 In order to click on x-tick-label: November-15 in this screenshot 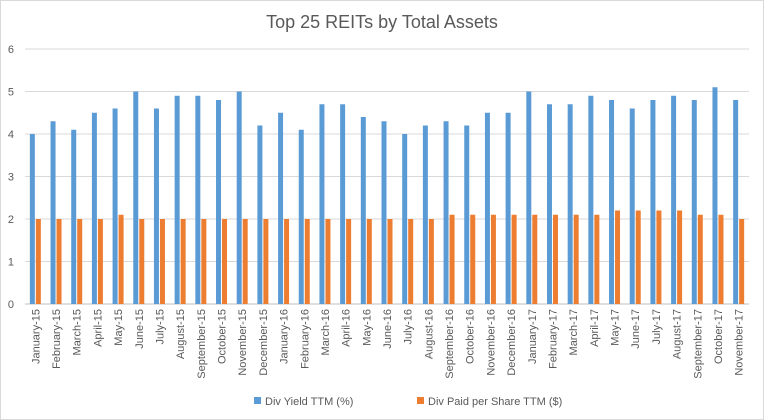, I will do `click(243, 342)`.